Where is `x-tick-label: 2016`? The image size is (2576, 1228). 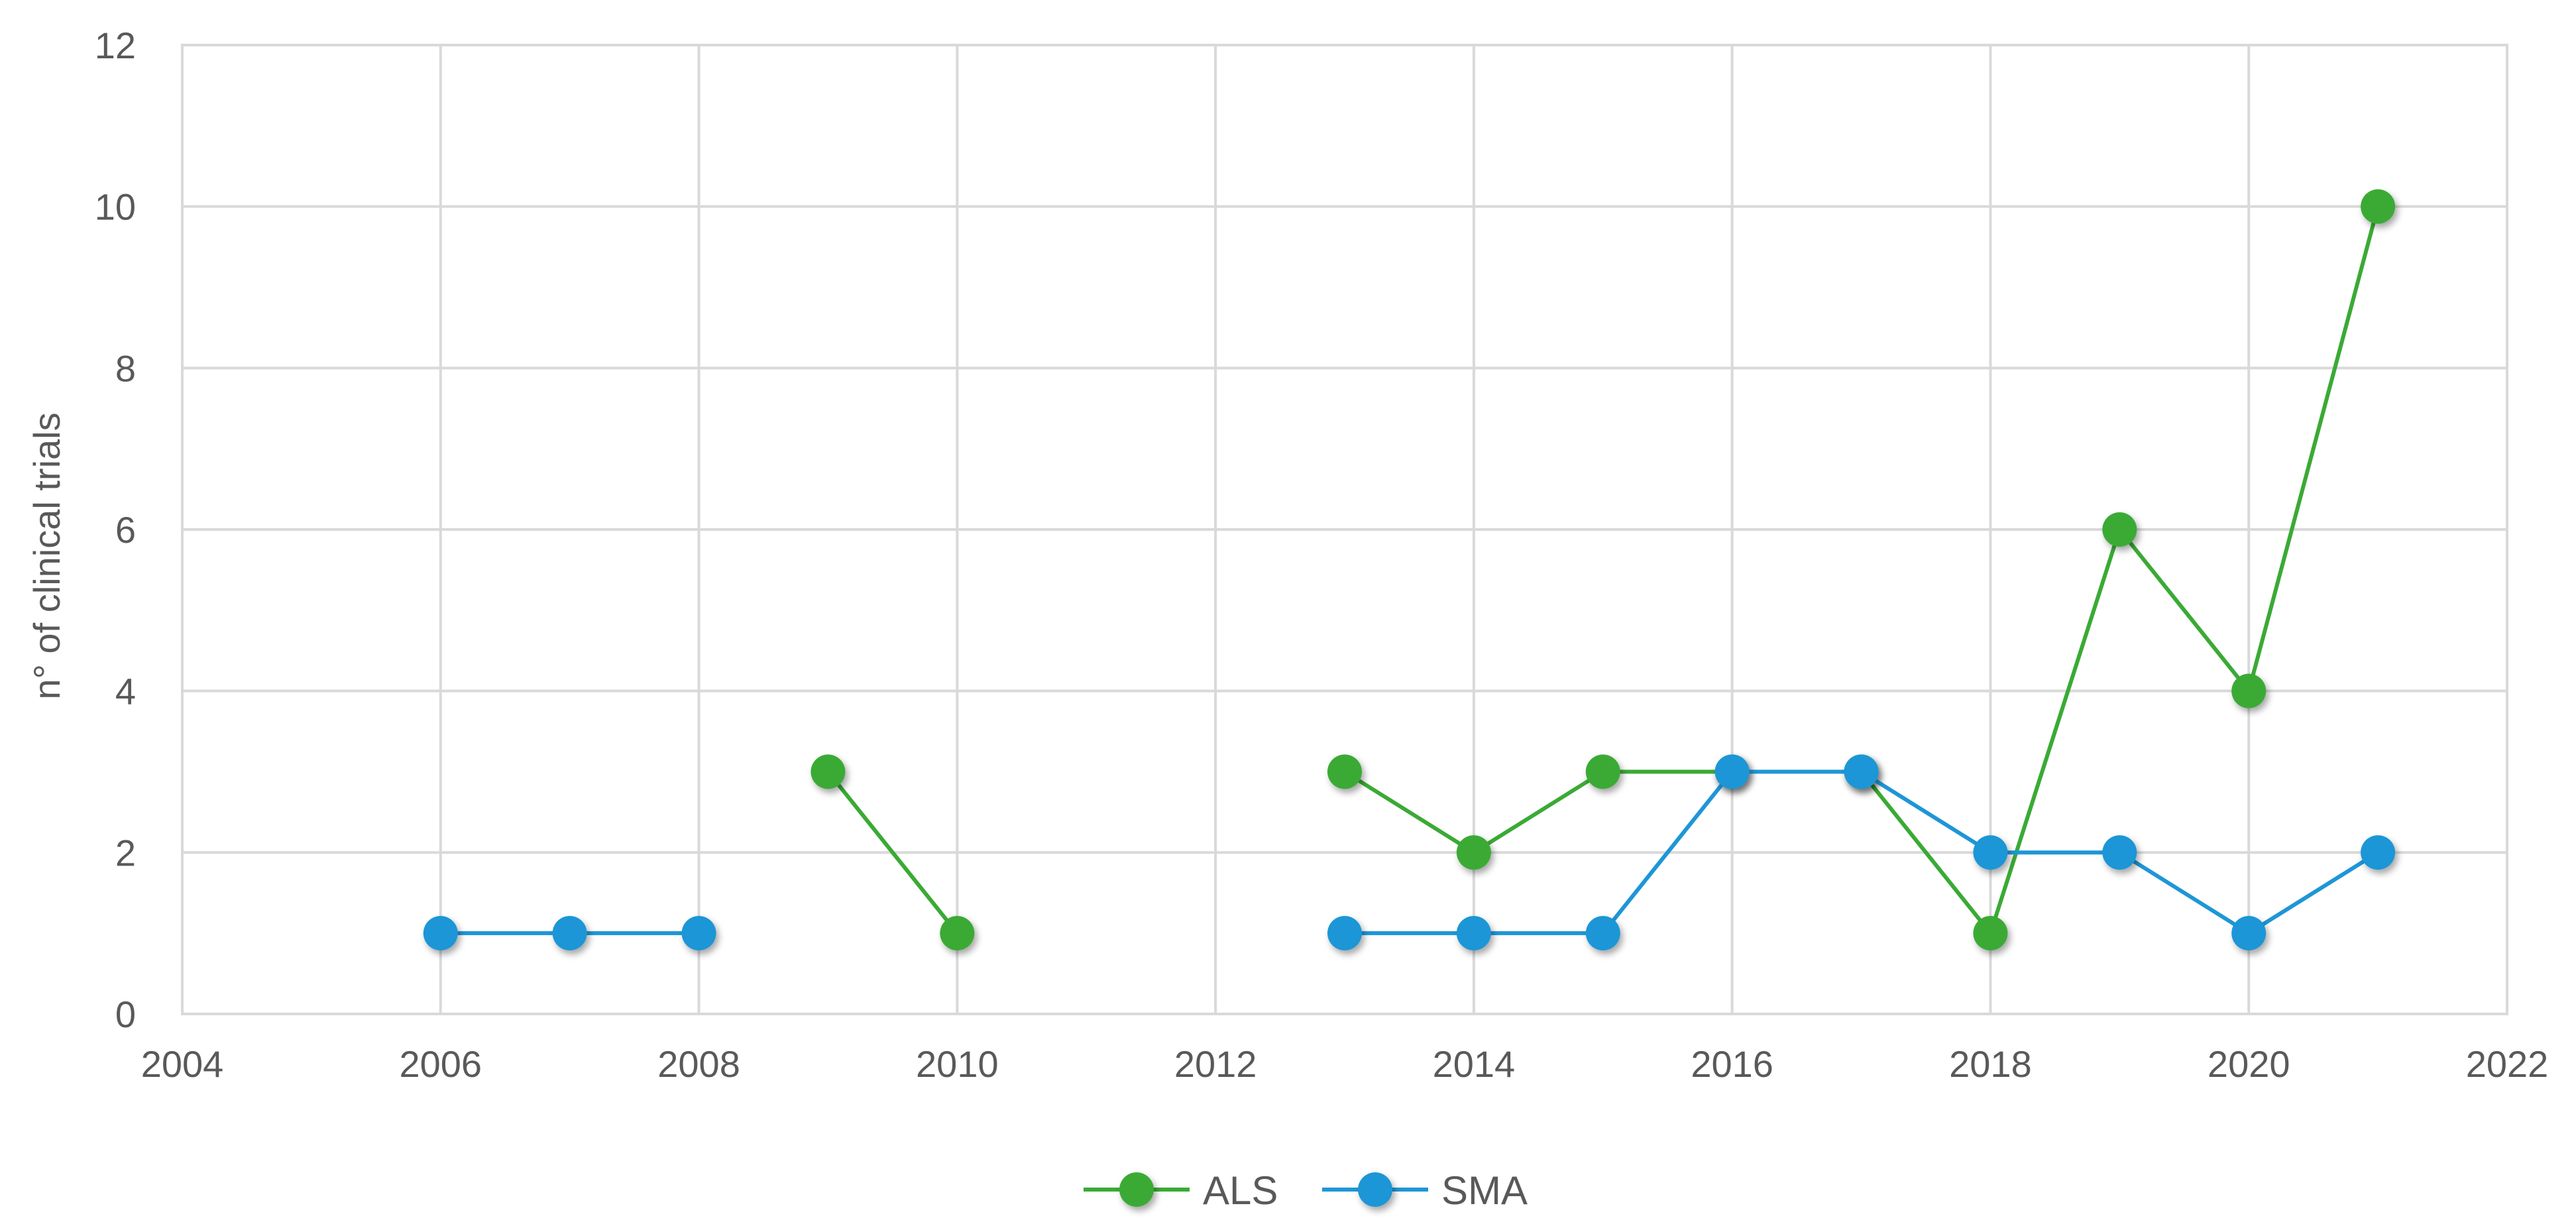 x-tick-label: 2016 is located at coordinates (1732, 1064).